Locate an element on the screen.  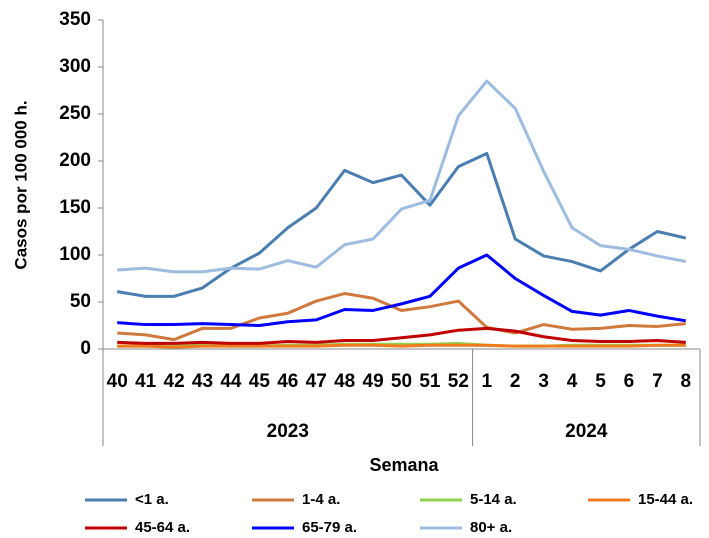
x-tick-label: 47 is located at coordinates (316, 381).